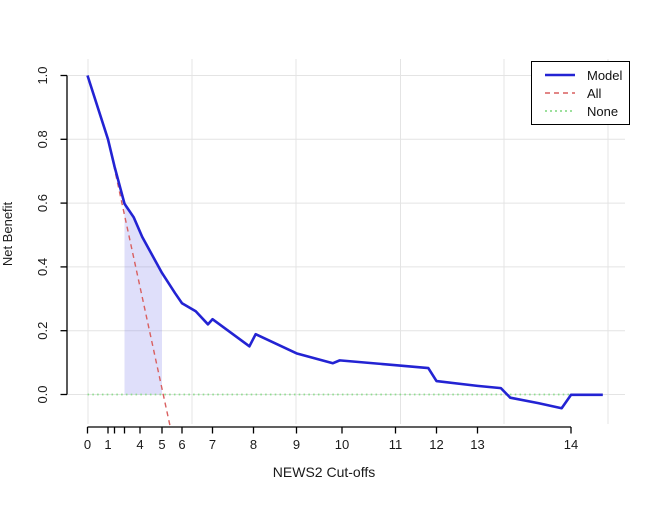 This screenshot has width=669, height=515. Describe the element at coordinates (603, 111) in the screenshot. I see `legend-label-none: None` at that location.